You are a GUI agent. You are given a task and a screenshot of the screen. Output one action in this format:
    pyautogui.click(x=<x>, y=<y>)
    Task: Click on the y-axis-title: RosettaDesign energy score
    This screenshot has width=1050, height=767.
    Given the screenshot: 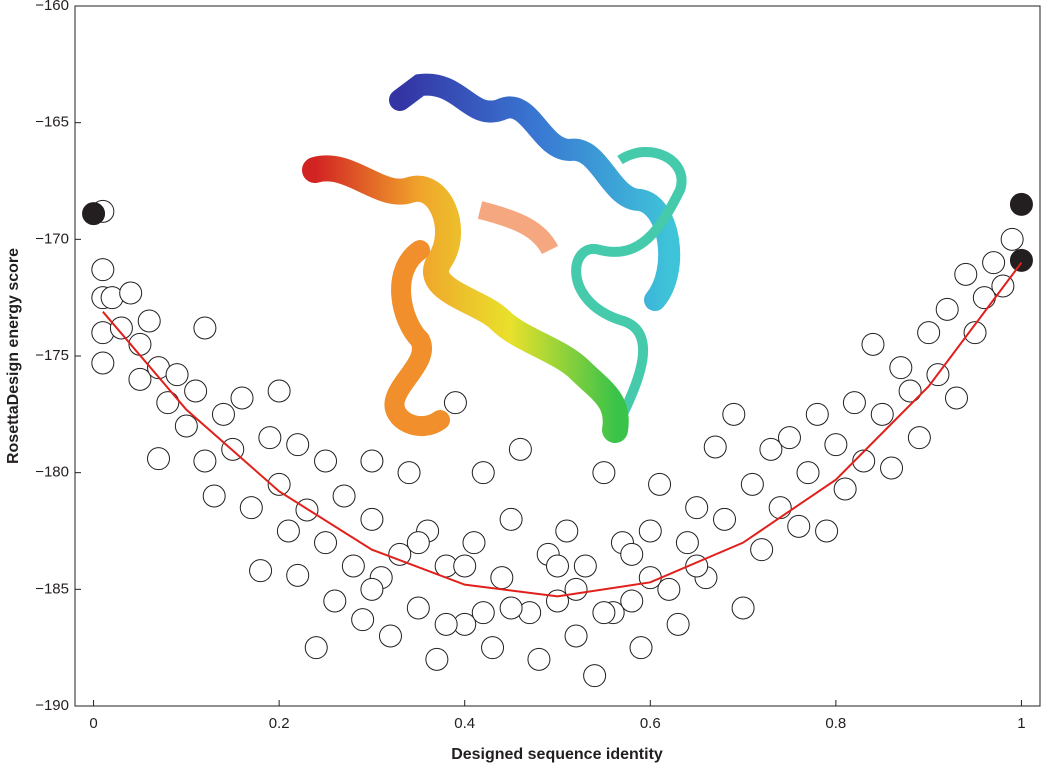 What is the action you would take?
    pyautogui.click(x=13, y=356)
    